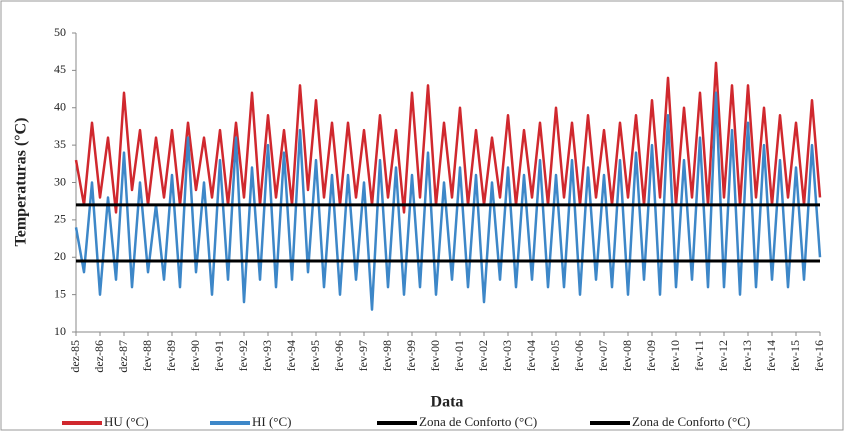 The image size is (844, 436). I want to click on x-tick-label: fev-12, so click(723, 355).